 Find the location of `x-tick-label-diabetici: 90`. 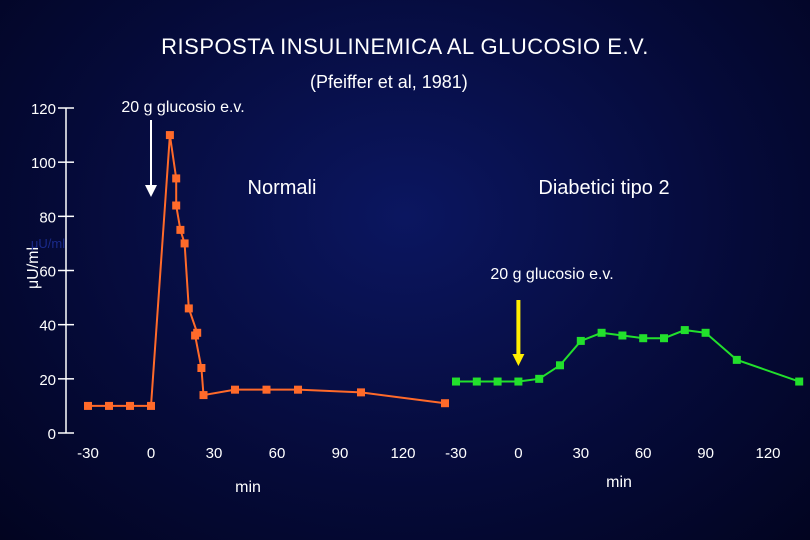

x-tick-label-diabetici: 90 is located at coordinates (705, 453).